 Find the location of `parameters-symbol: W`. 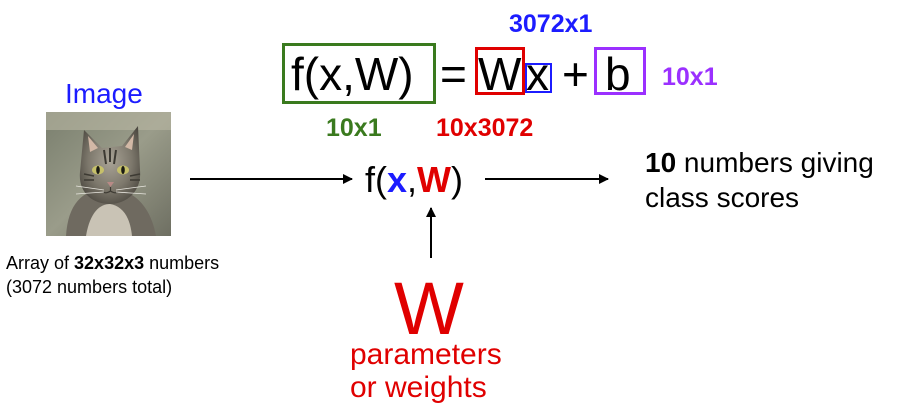

parameters-symbol: W is located at coordinates (429, 308).